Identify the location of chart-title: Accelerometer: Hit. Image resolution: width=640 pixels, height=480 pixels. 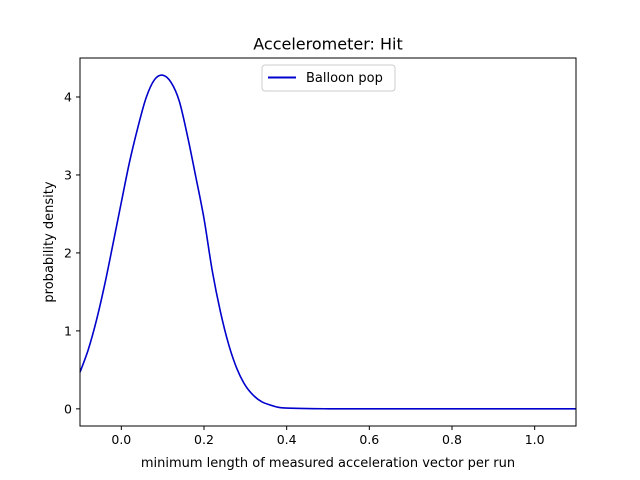
(327, 44).